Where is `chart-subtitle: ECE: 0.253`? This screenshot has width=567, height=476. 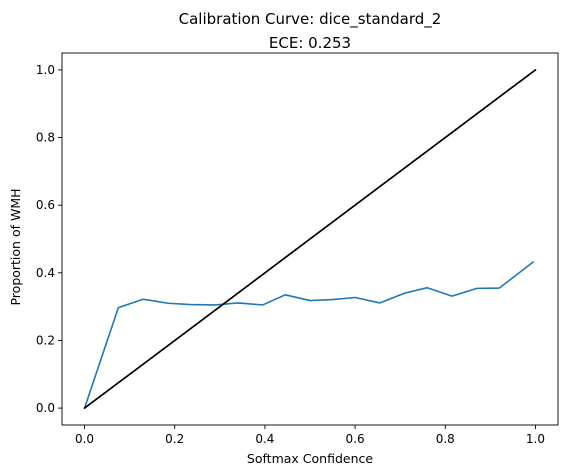
chart-subtitle: ECE: 0.253 is located at coordinates (310, 43).